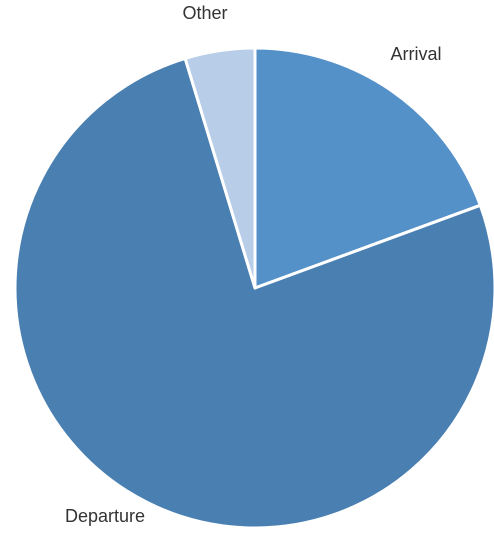 The height and width of the screenshot is (537, 494). I want to click on pie-slice-other, so click(220, 168).